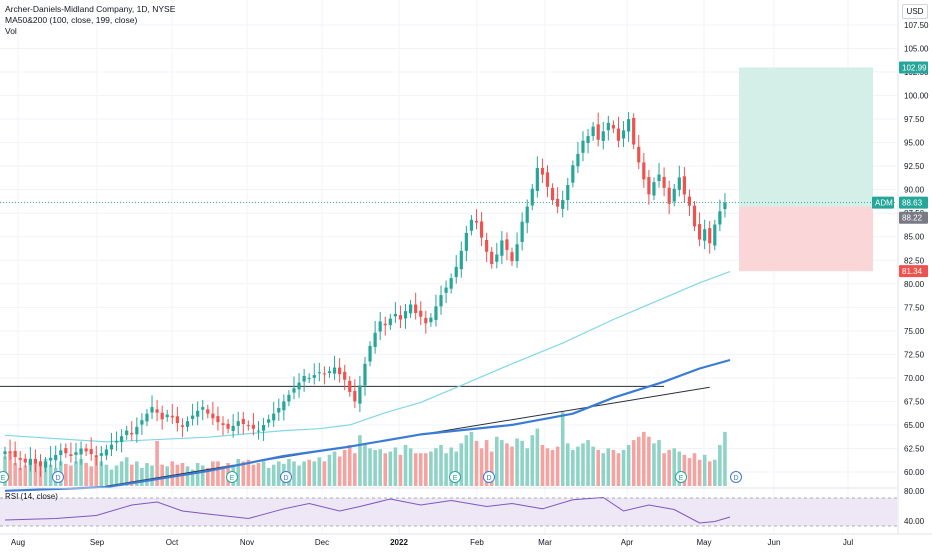 Image resolution: width=932 pixels, height=555 pixels. Describe the element at coordinates (11, 31) in the screenshot. I see `volume-indicator-label: Vol` at that location.